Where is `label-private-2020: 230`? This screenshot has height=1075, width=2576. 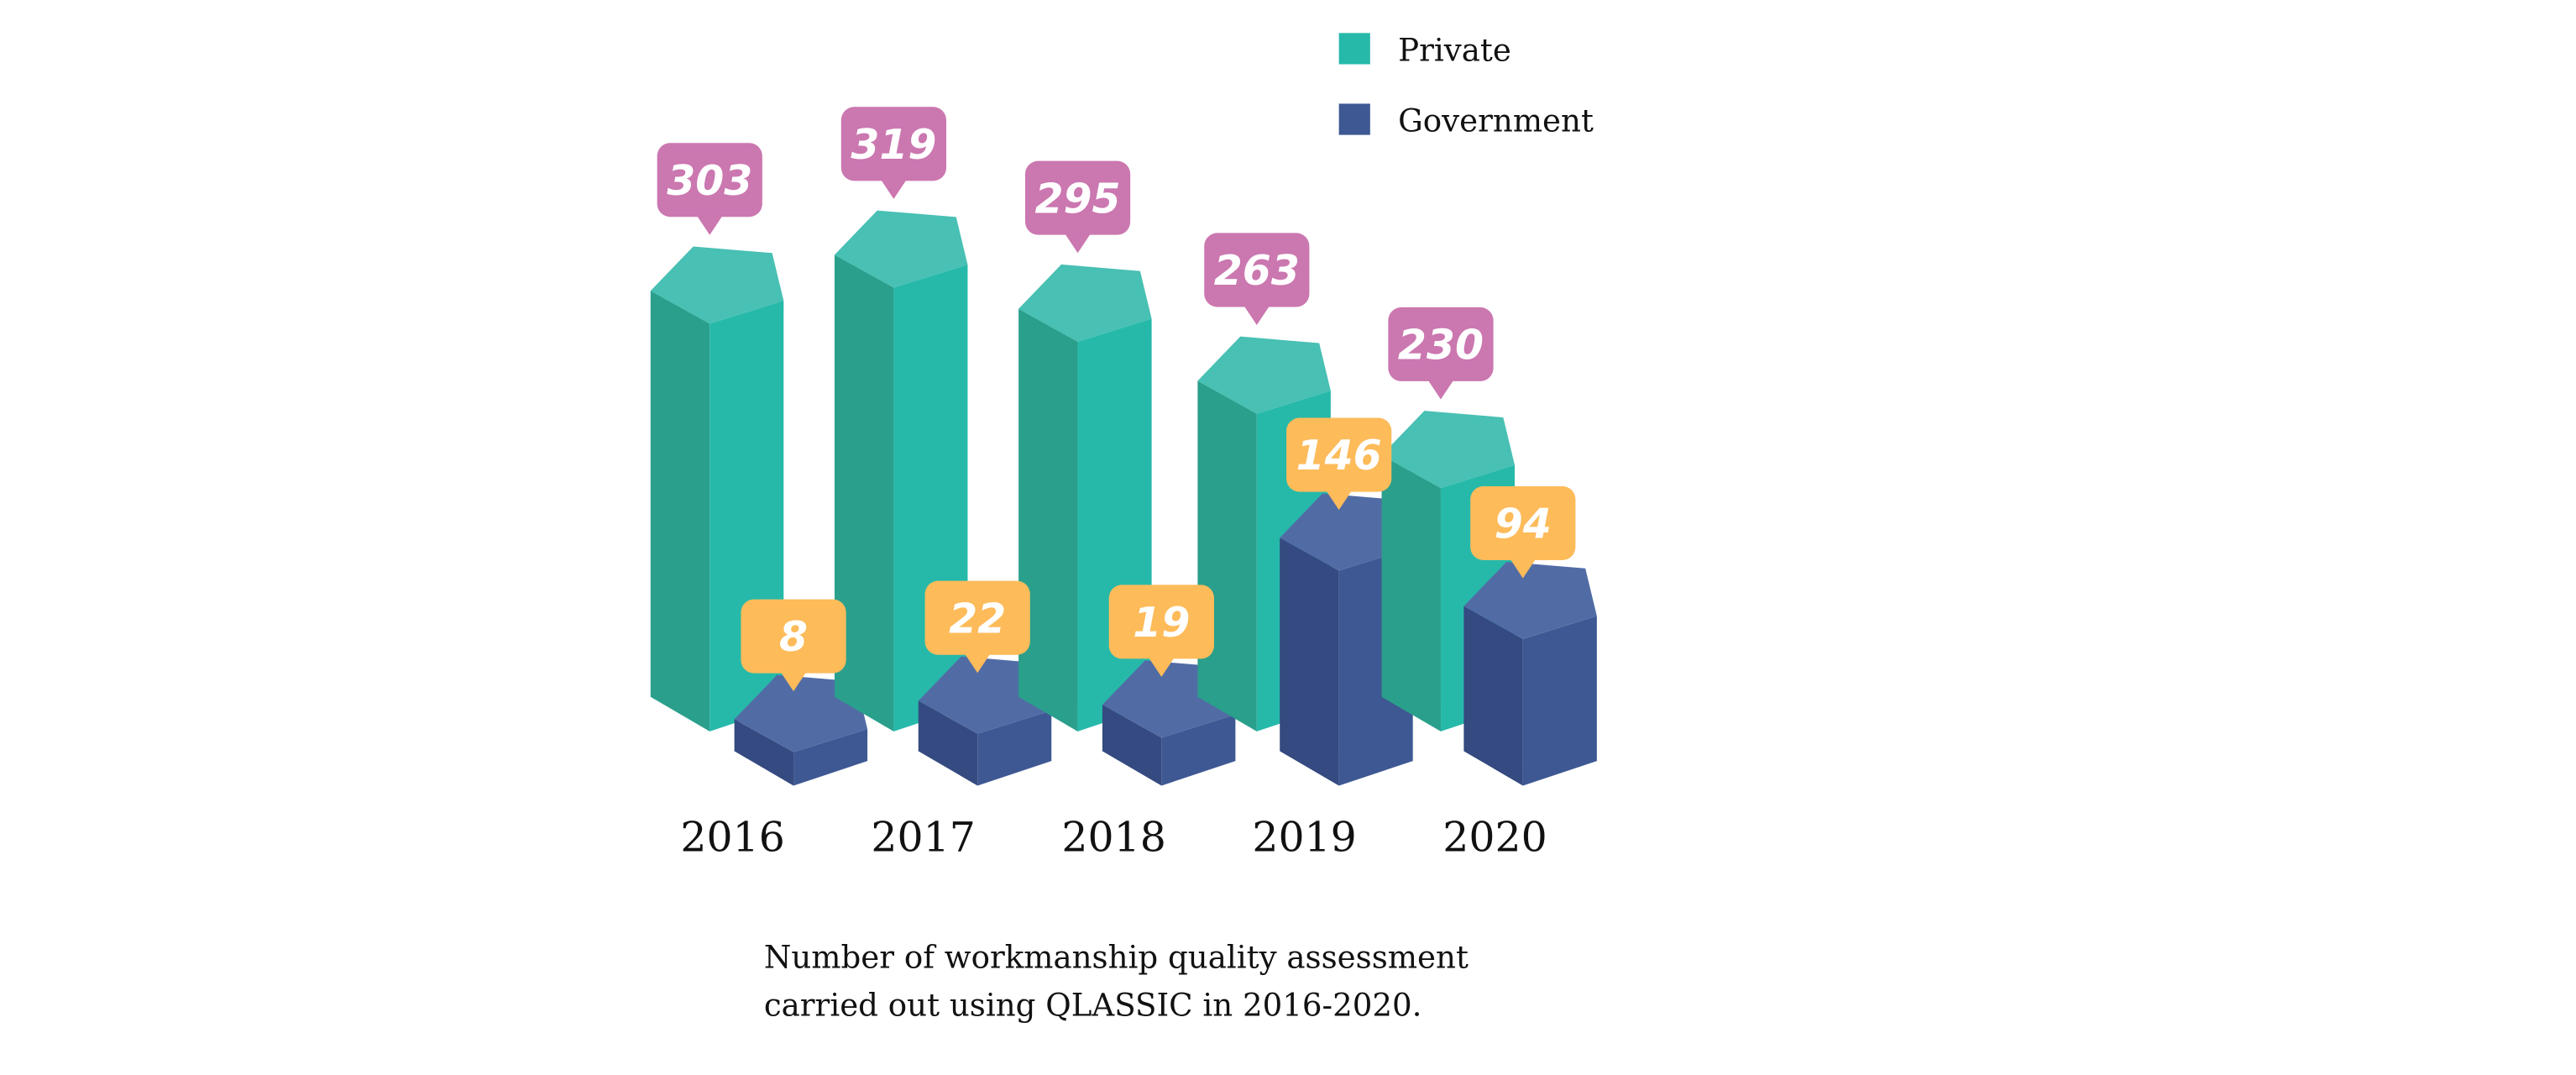
label-private-2020: 230 is located at coordinates (1441, 353).